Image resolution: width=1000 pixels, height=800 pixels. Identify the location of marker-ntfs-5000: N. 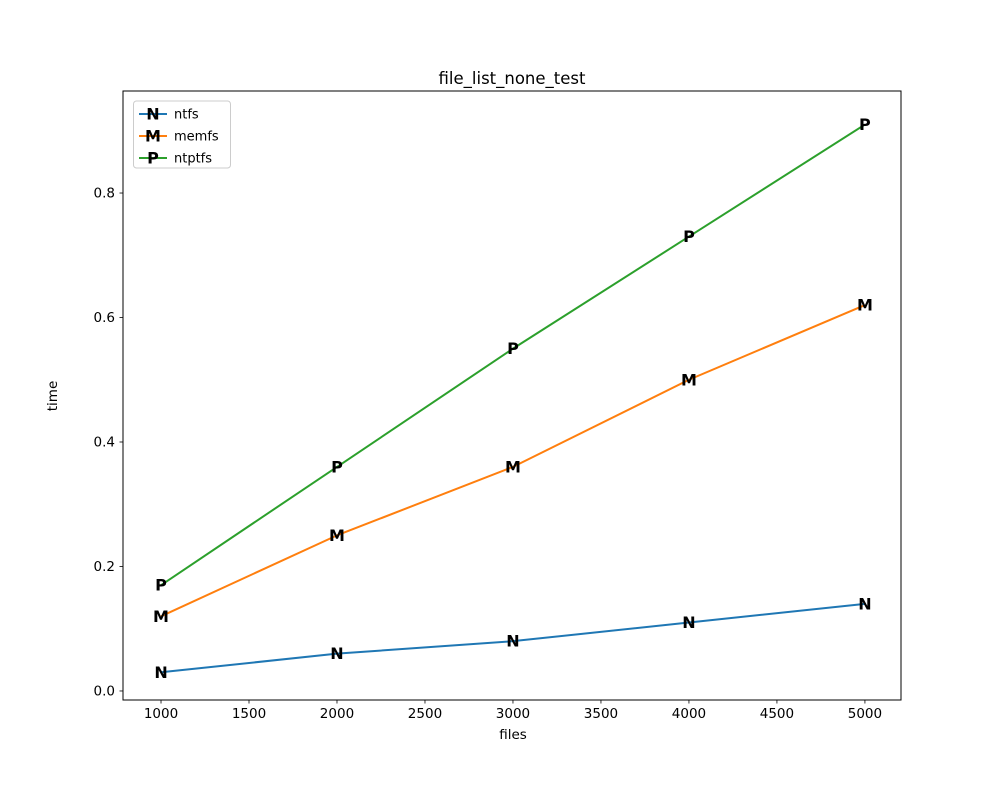
(864, 603).